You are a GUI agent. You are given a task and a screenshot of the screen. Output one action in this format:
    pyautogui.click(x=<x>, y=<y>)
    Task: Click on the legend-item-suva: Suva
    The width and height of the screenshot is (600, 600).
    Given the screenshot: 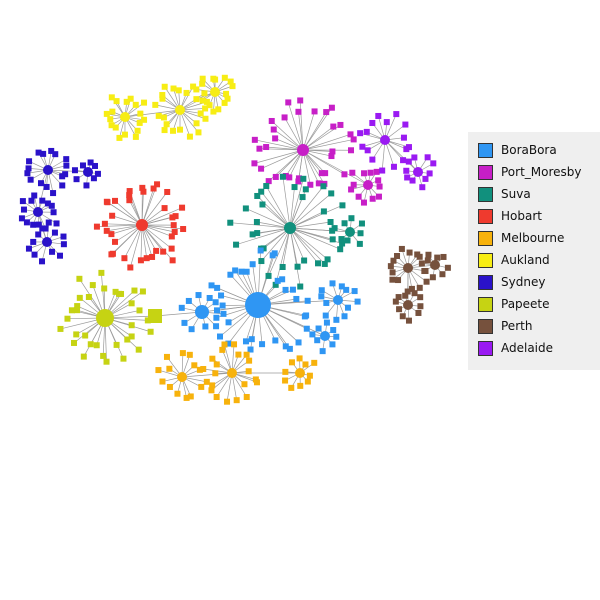 What is the action you would take?
    pyautogui.click(x=539, y=194)
    